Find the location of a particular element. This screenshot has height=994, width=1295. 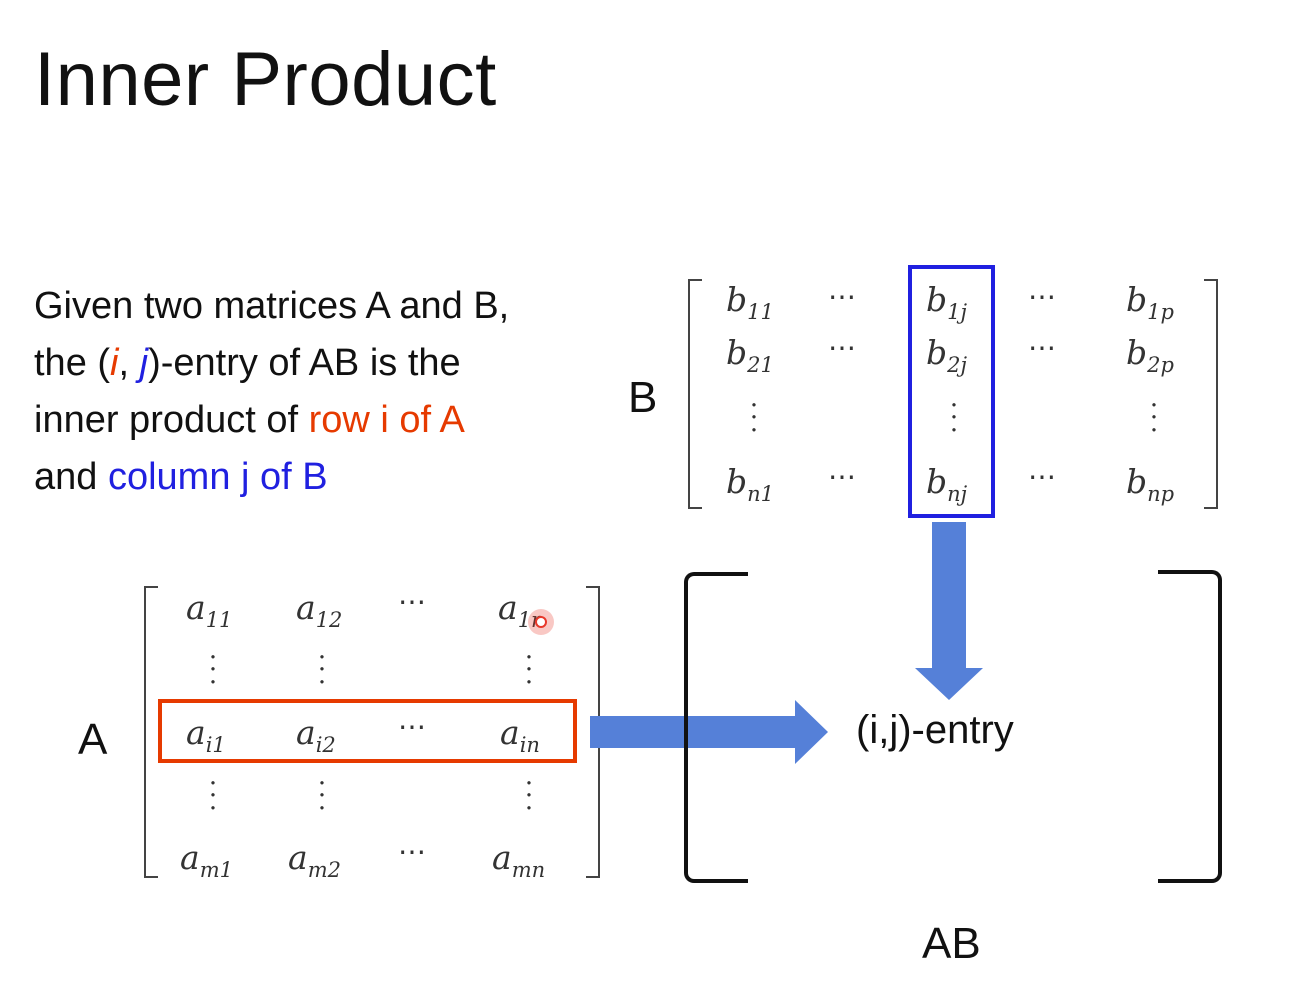

description-line-4: and column j of B is located at coordinates (271, 477).